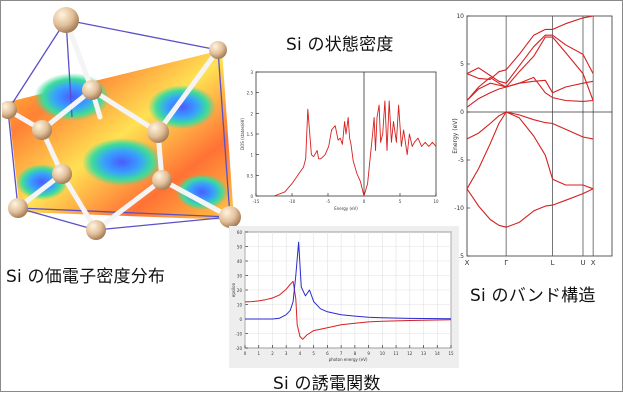 This screenshot has height=394, width=623. What do you see at coordinates (424, 353) in the screenshot?
I see `x-tick-label: 13` at bounding box center [424, 353].